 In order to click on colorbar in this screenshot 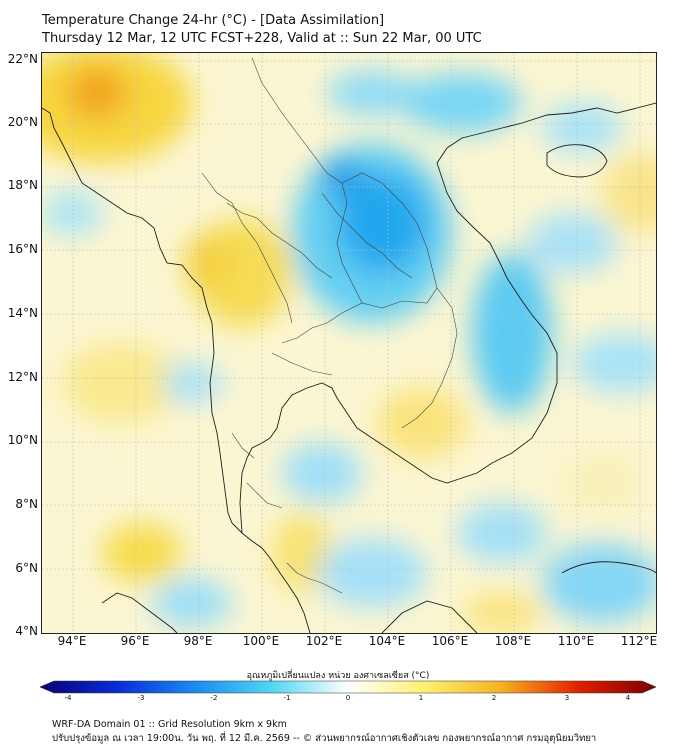, I will do `click(348, 687)`.